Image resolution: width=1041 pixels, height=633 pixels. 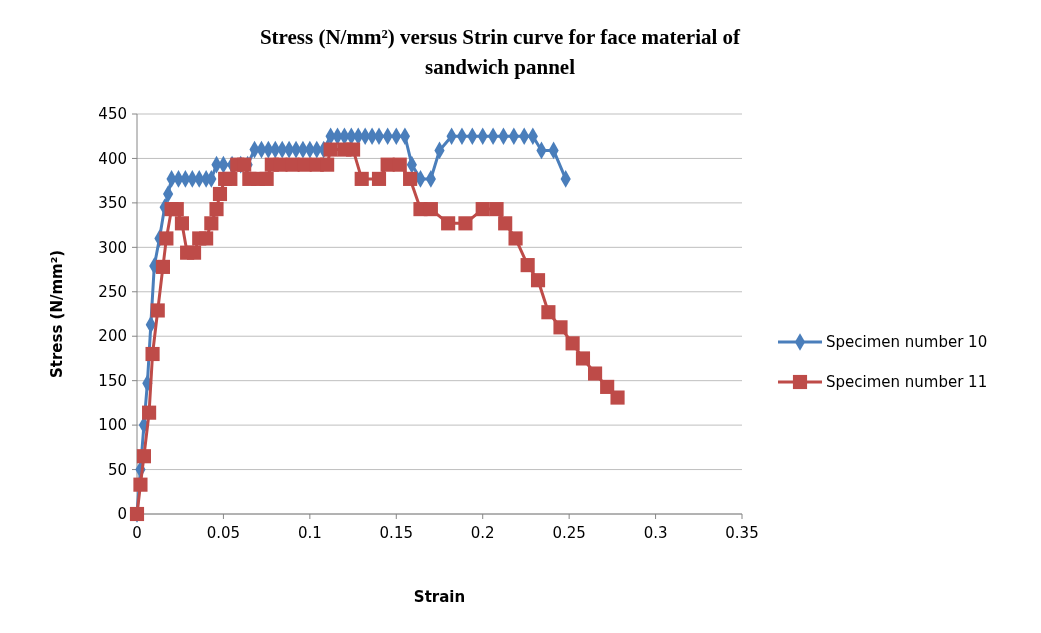 What do you see at coordinates (396, 533) in the screenshot?
I see `x-tick-label: 0.15` at bounding box center [396, 533].